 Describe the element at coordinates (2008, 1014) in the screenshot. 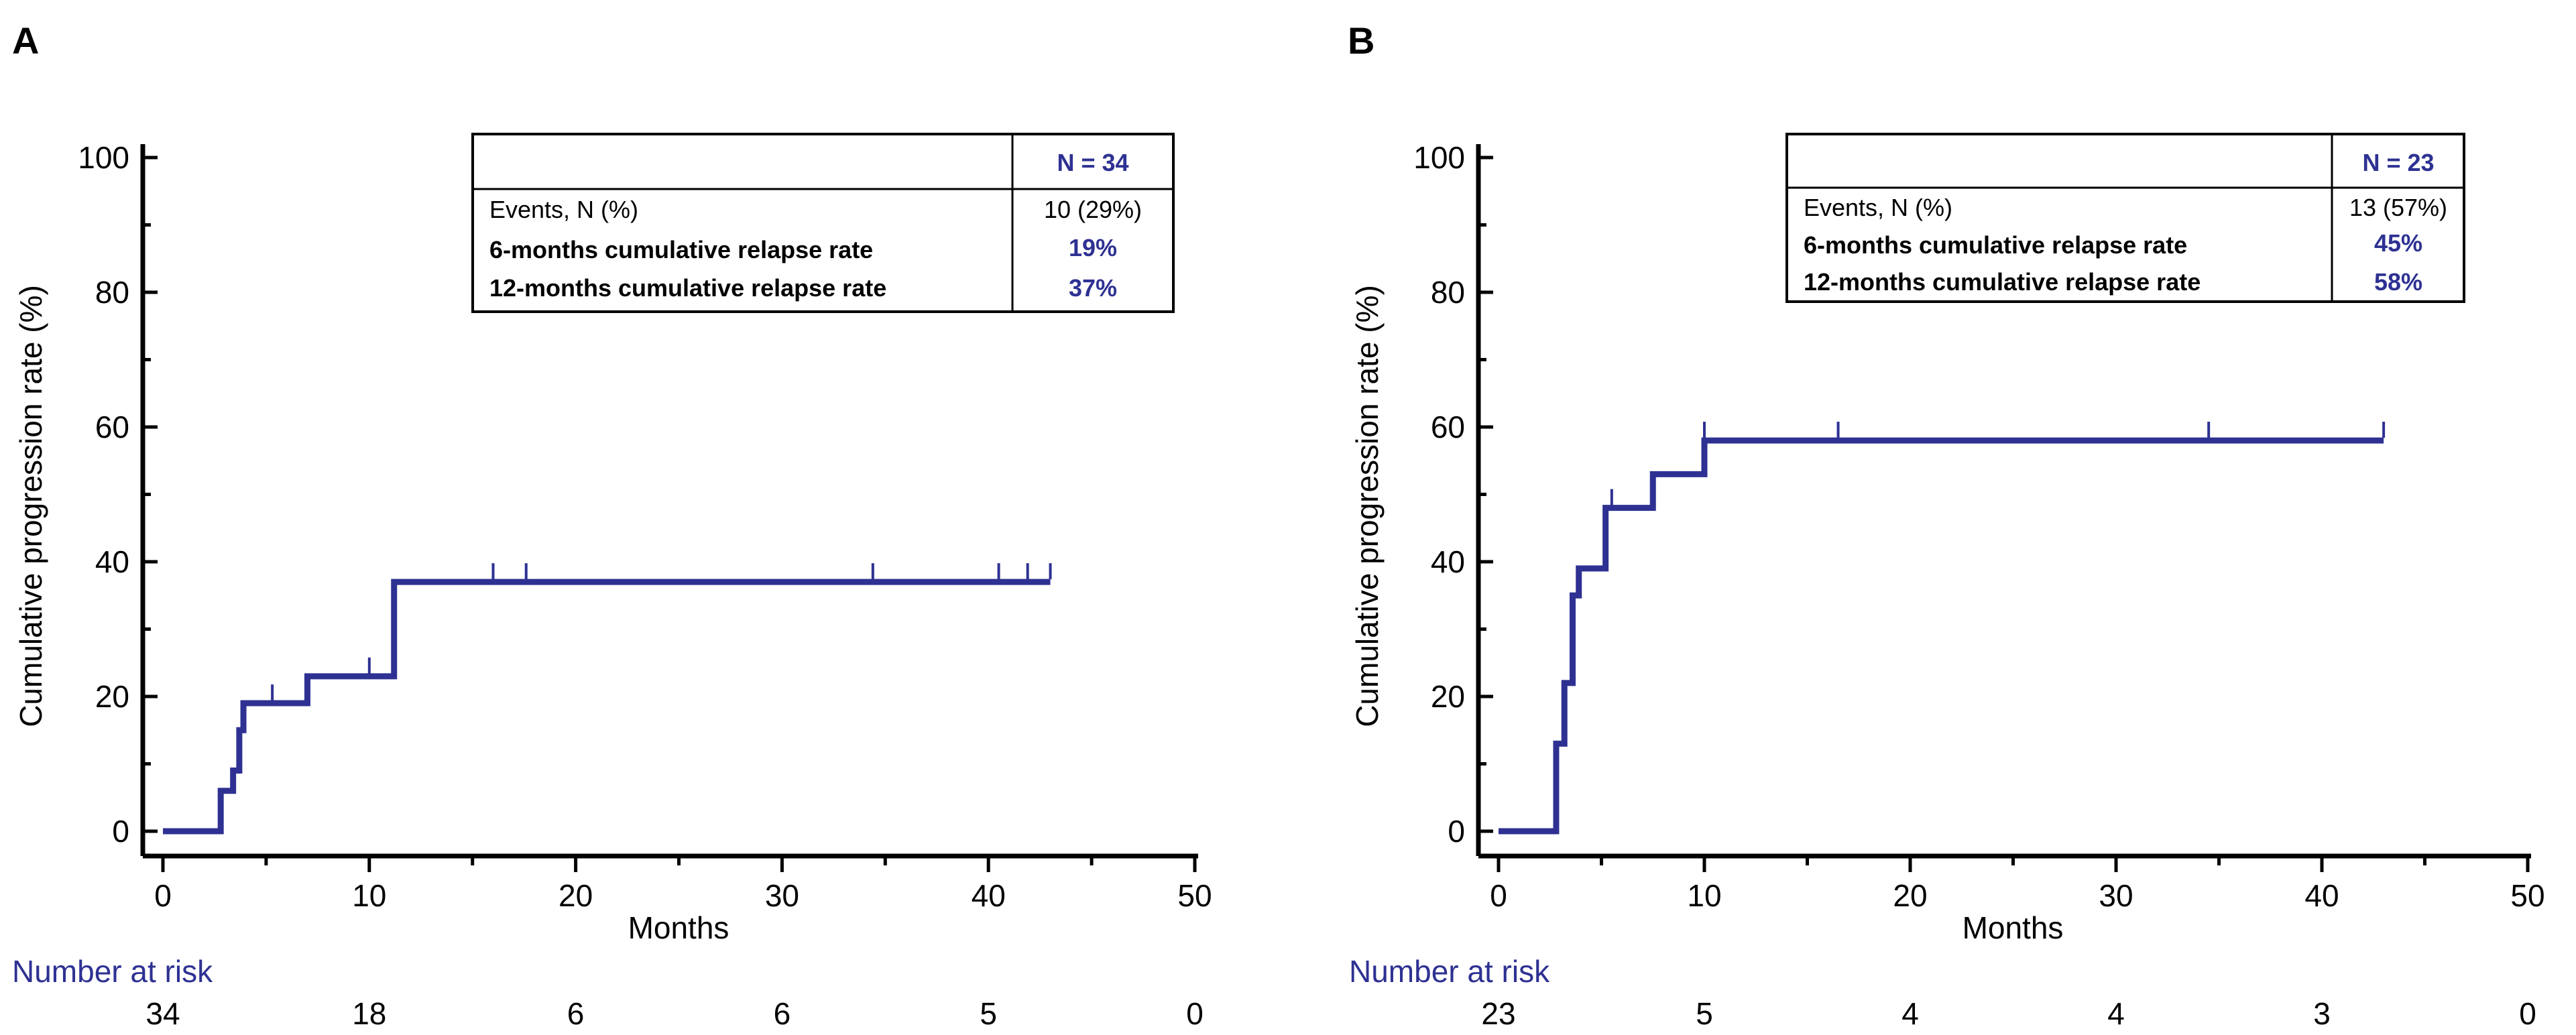

I see `risk-table: 23 5 4 4 3 0` at that location.